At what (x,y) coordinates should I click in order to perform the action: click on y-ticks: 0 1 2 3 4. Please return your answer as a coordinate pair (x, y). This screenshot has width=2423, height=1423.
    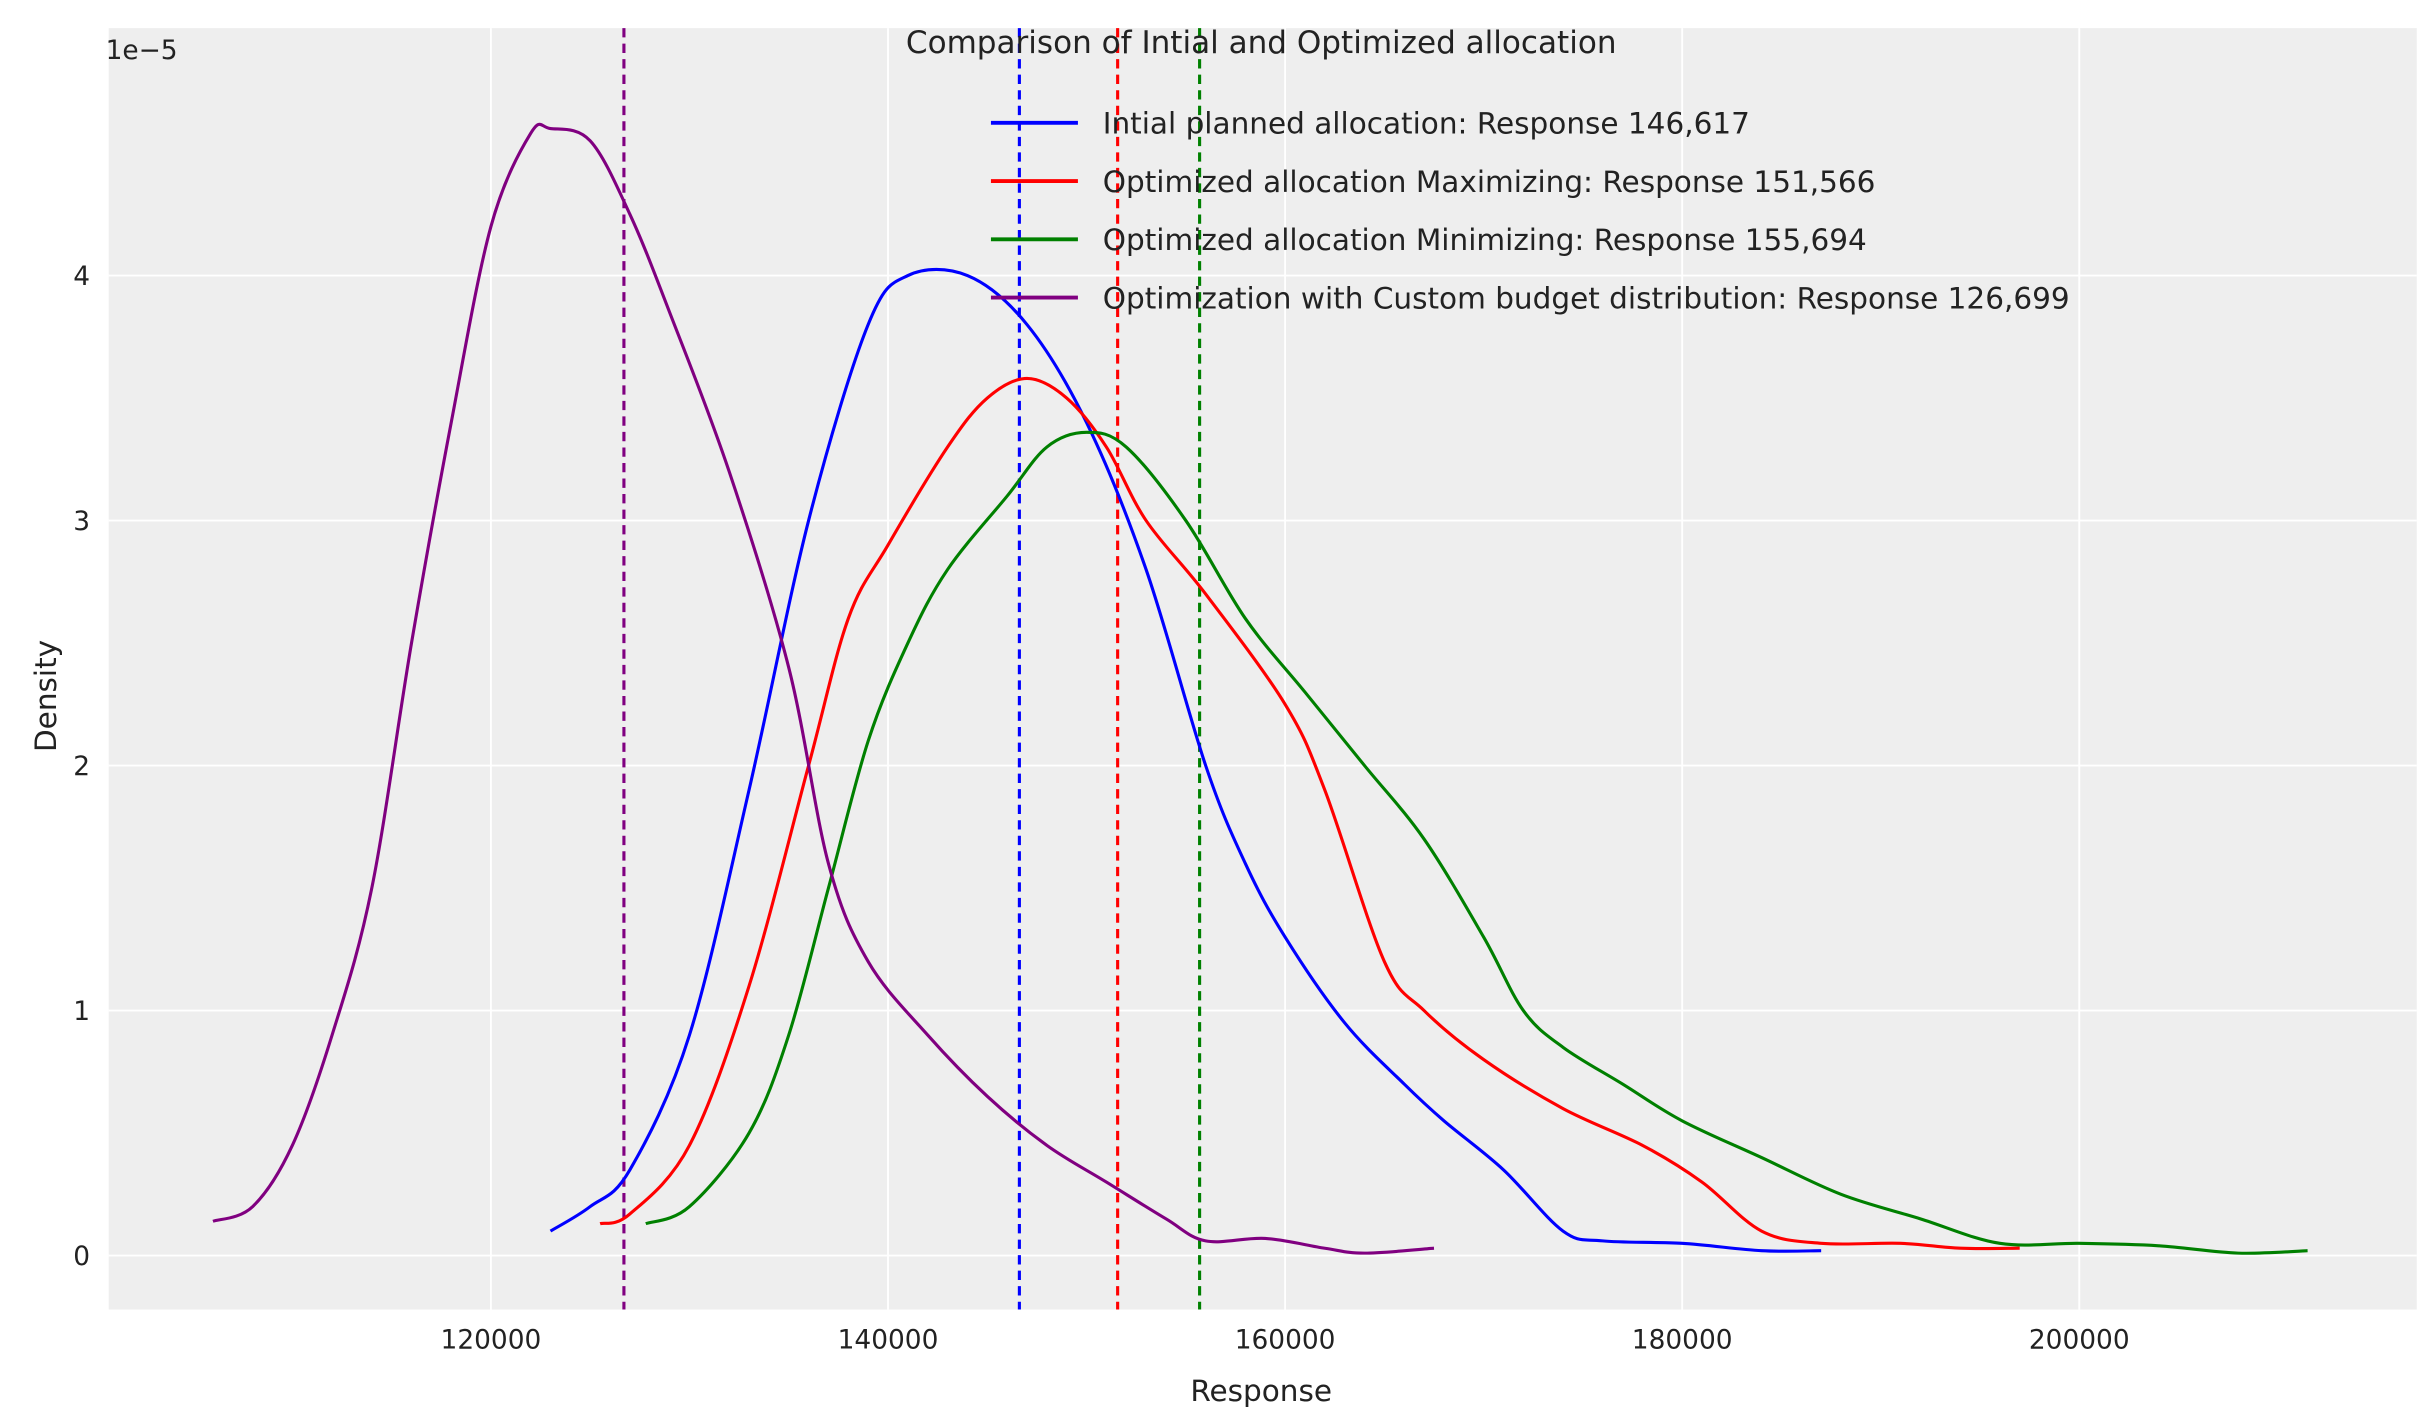
    Looking at the image, I should click on (81, 766).